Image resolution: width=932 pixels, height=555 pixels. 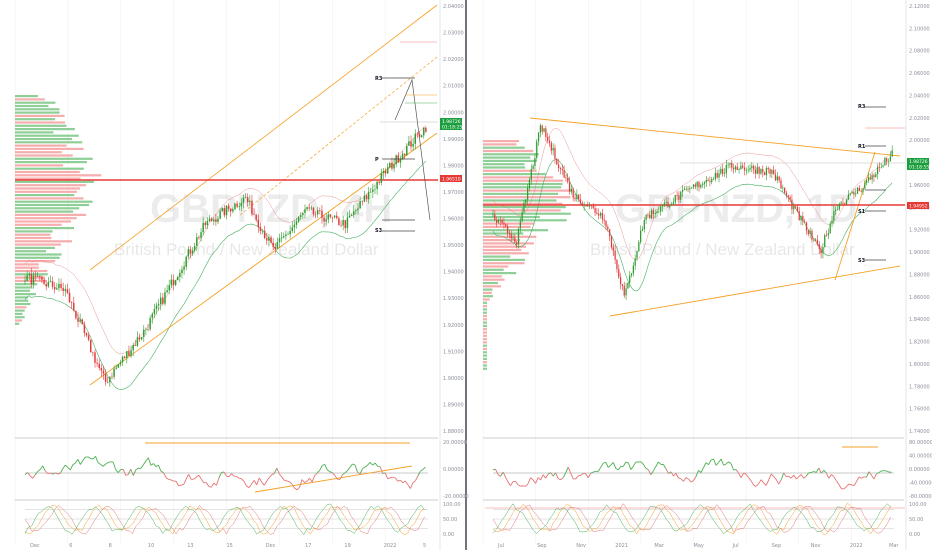 What do you see at coordinates (919, 74) in the screenshot?
I see `price-tick-label: 2.06000` at bounding box center [919, 74].